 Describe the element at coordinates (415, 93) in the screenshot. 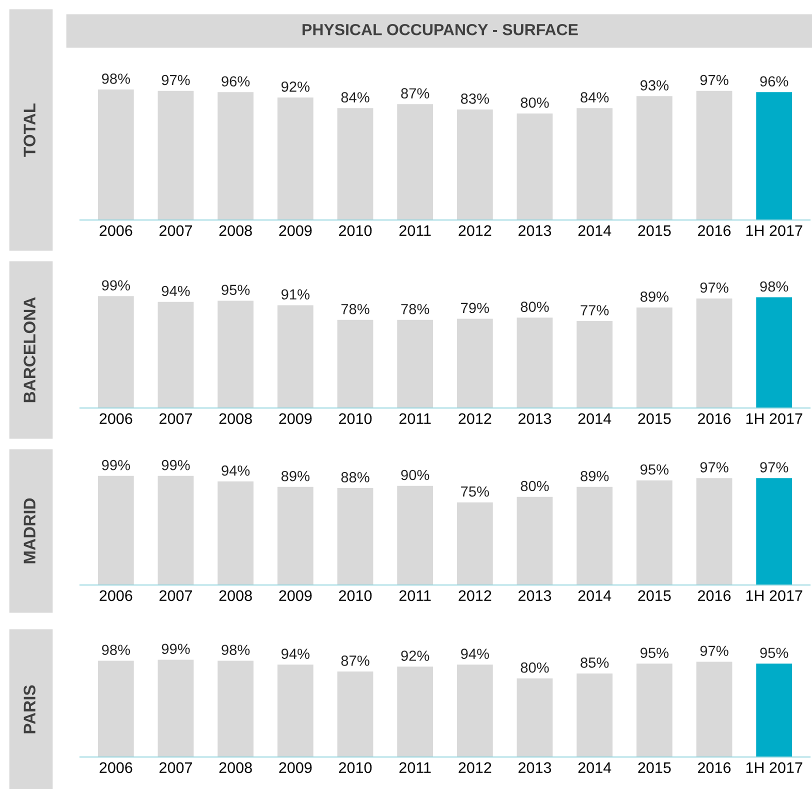

I see `data-label: 87%` at that location.